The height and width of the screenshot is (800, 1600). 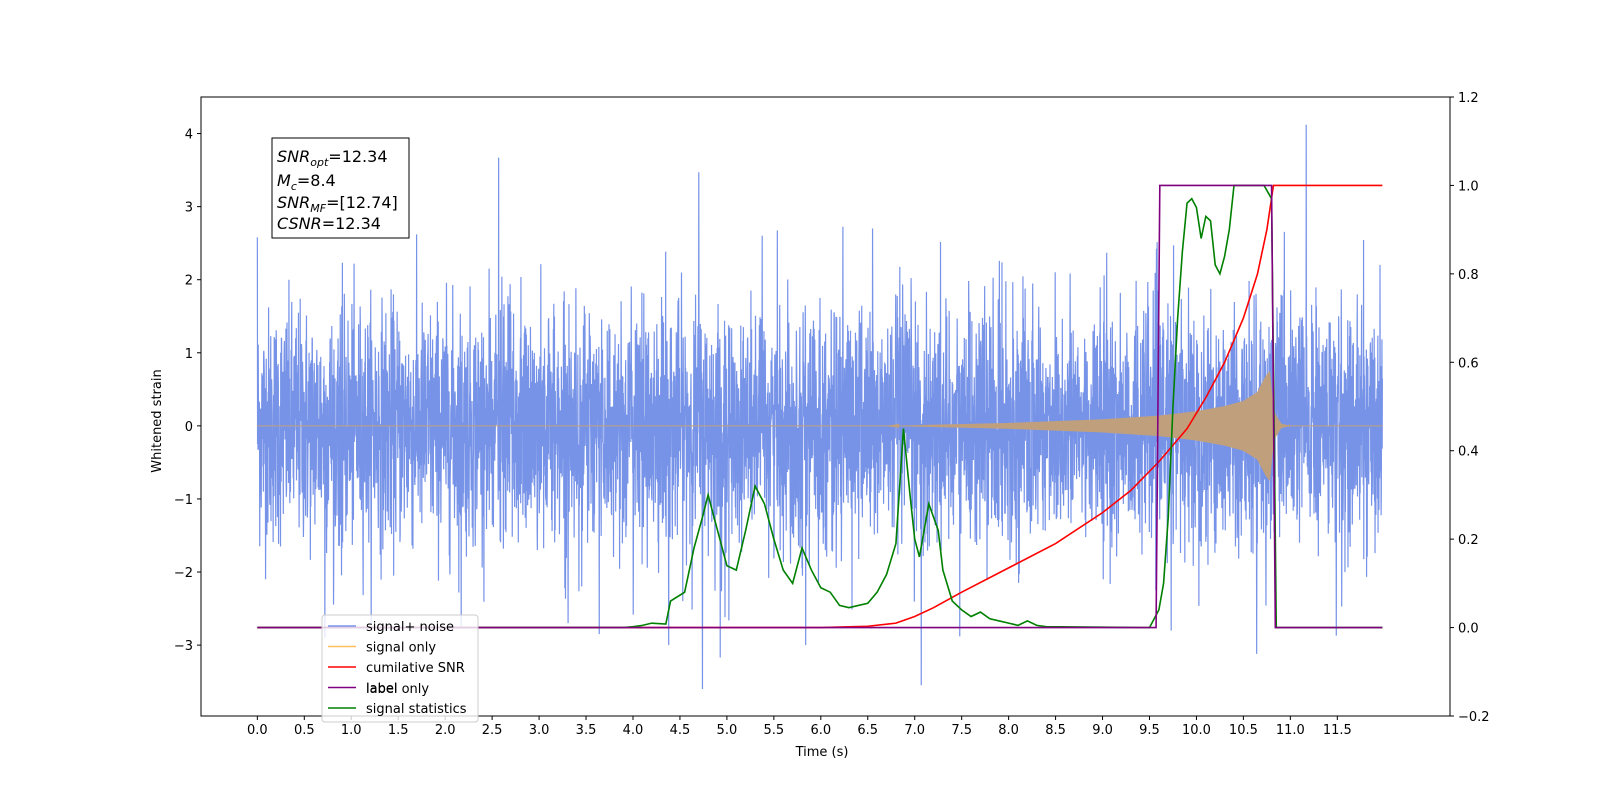 What do you see at coordinates (332, 158) in the screenshot?
I see `info-snr-opt: SNRopt=12.34` at bounding box center [332, 158].